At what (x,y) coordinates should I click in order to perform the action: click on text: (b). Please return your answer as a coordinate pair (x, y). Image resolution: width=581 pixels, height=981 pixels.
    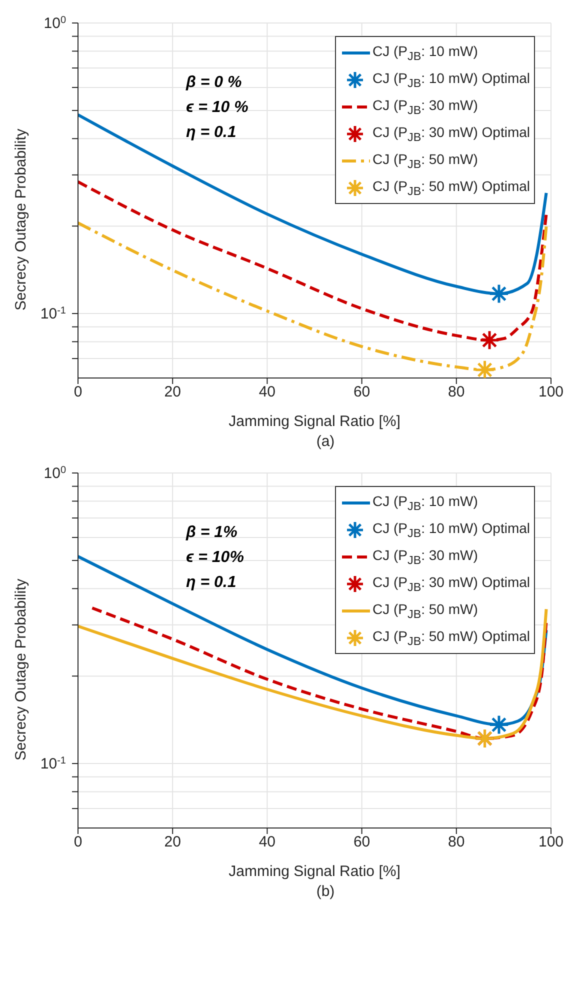
    Looking at the image, I should click on (325, 891).